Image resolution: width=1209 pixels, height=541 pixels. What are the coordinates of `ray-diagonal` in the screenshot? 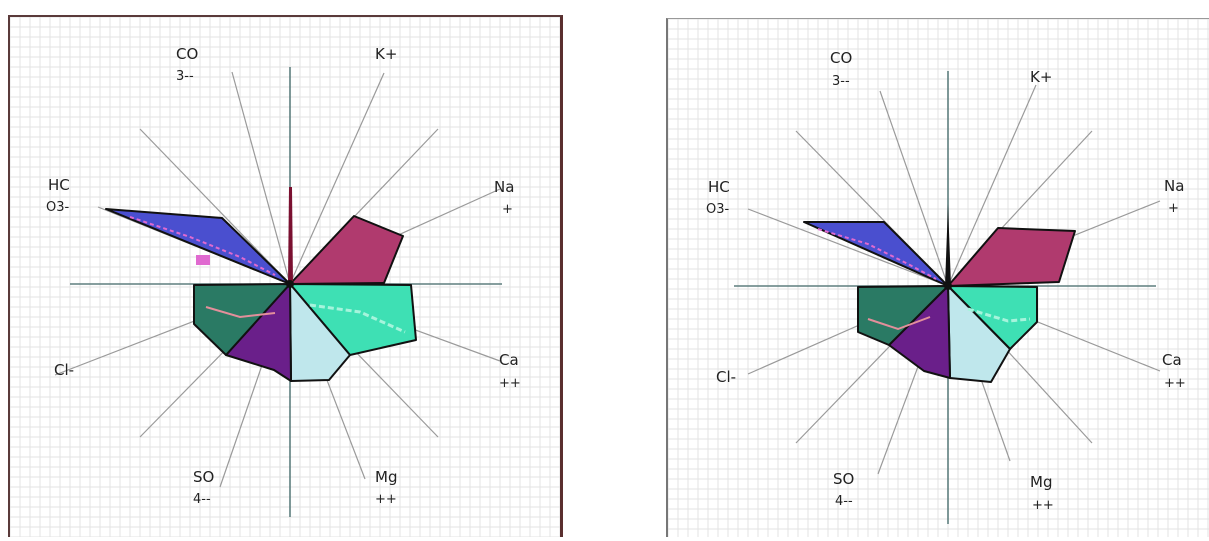 It's located at (215, 206).